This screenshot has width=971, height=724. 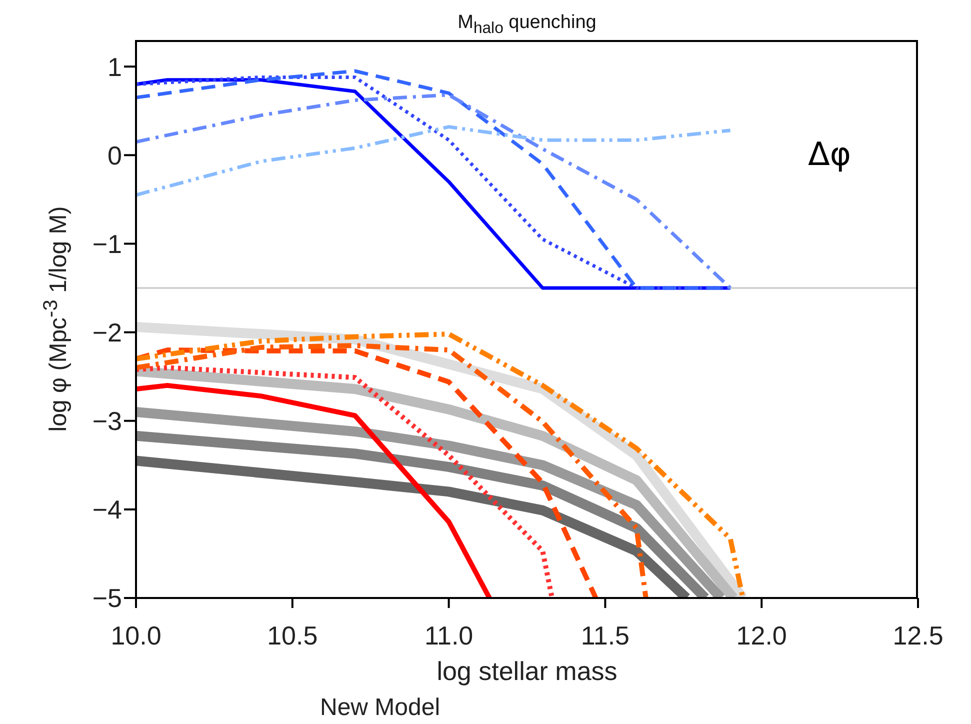 What do you see at coordinates (136, 635) in the screenshot?
I see `x-tick-label: 10.0` at bounding box center [136, 635].